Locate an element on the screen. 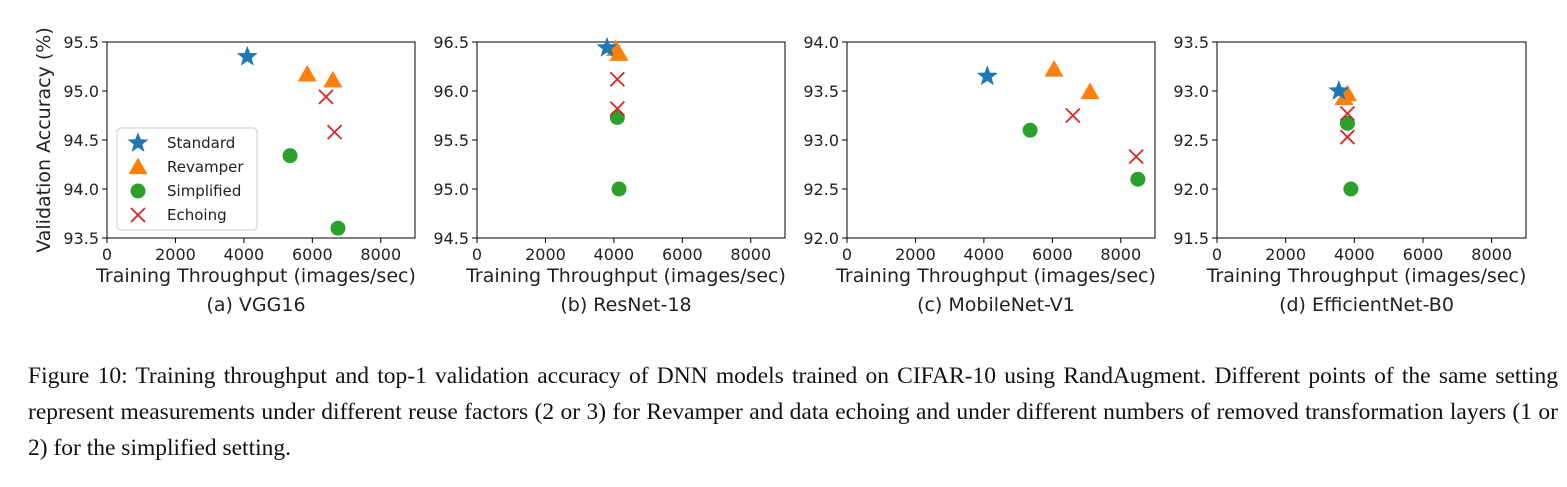 This screenshot has height=487, width=1567. legend-marker-simplified is located at coordinates (138, 191).